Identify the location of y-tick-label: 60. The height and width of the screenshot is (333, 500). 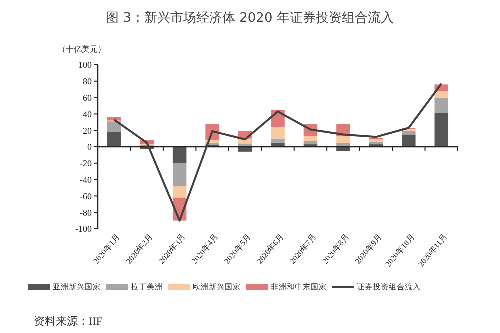
(87, 97).